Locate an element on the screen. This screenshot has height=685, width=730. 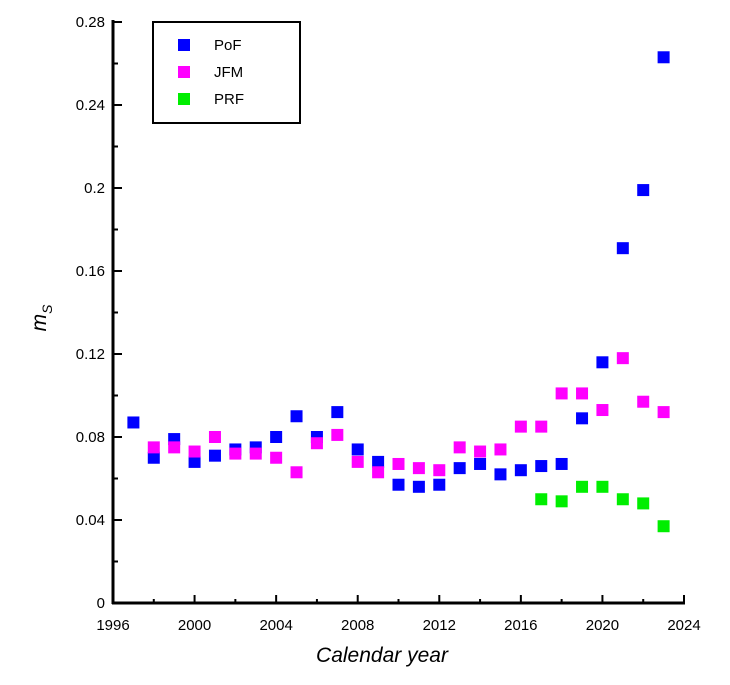
legend-marker-prf is located at coordinates (184, 99).